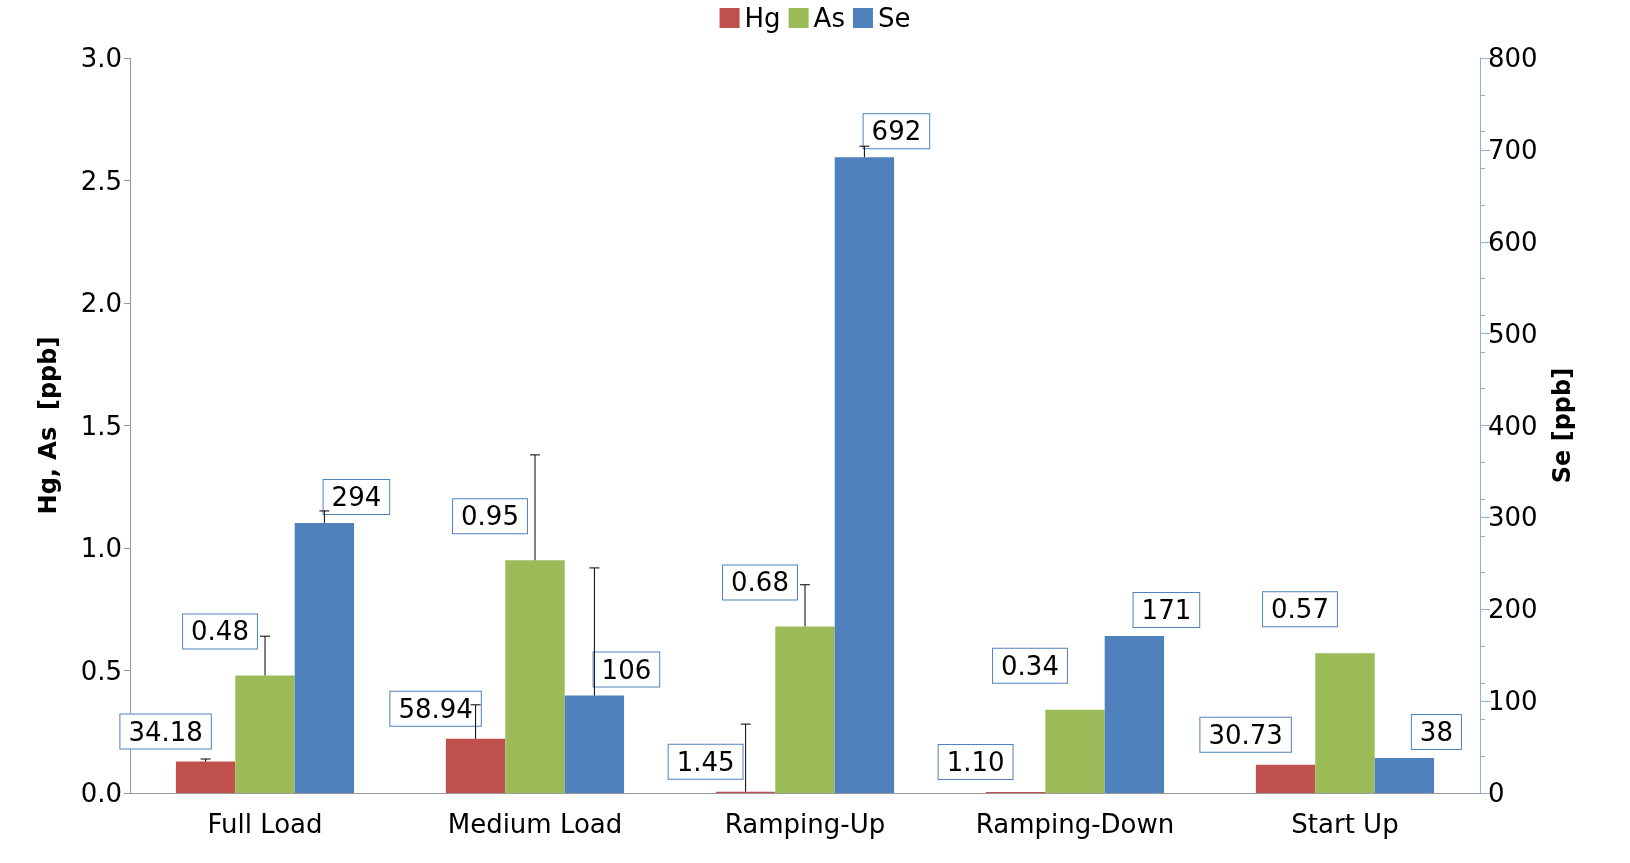 This screenshot has height=863, width=1630. What do you see at coordinates (1513, 425) in the screenshot?
I see `y2-tick-label: 400` at bounding box center [1513, 425].